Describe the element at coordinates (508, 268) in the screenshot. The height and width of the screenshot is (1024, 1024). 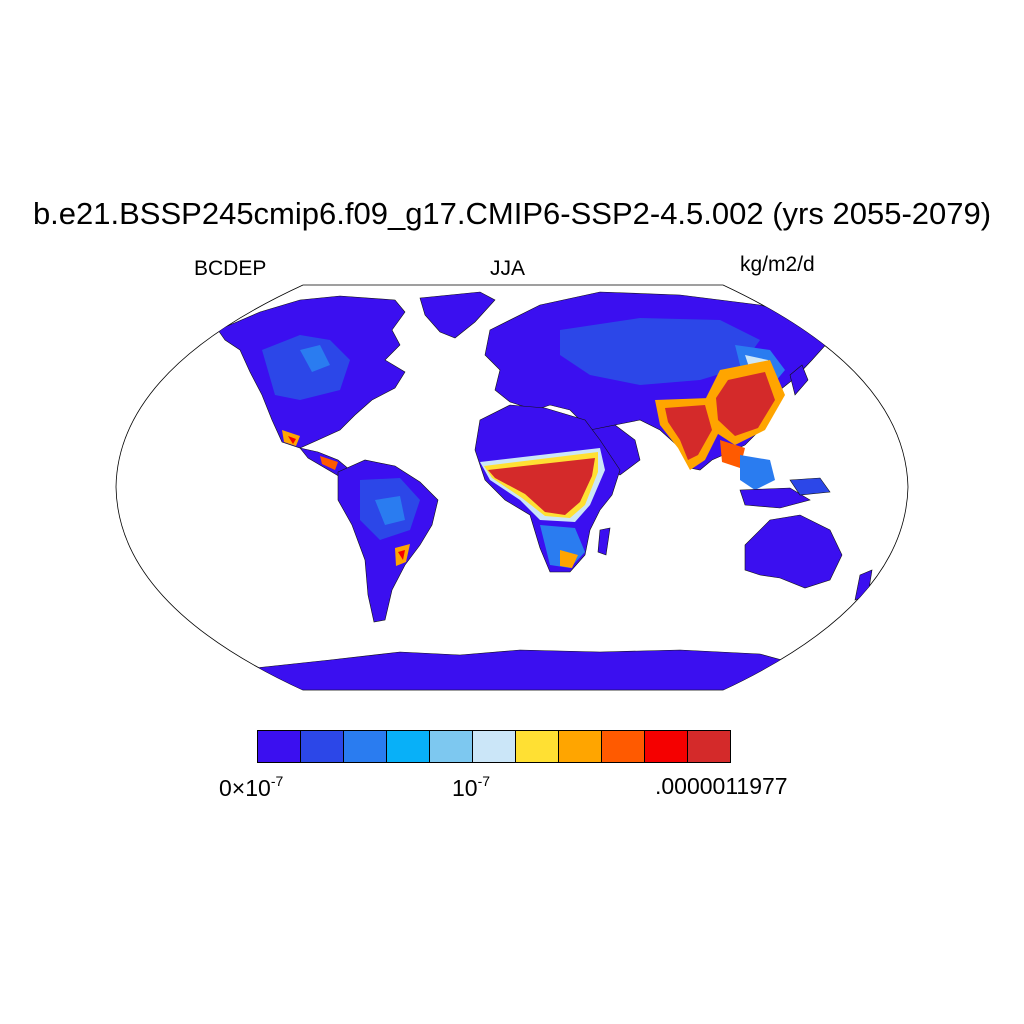
I see `season-label: JJA` at that location.